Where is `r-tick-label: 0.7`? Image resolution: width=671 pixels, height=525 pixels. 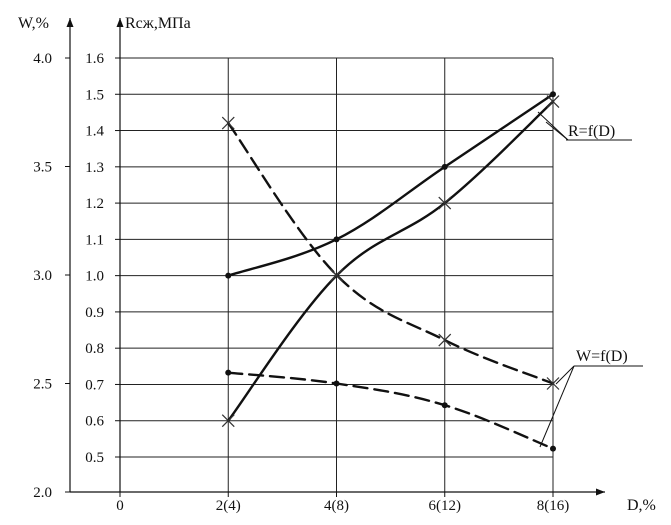 r-tick-label: 0.7 is located at coordinates (94, 385).